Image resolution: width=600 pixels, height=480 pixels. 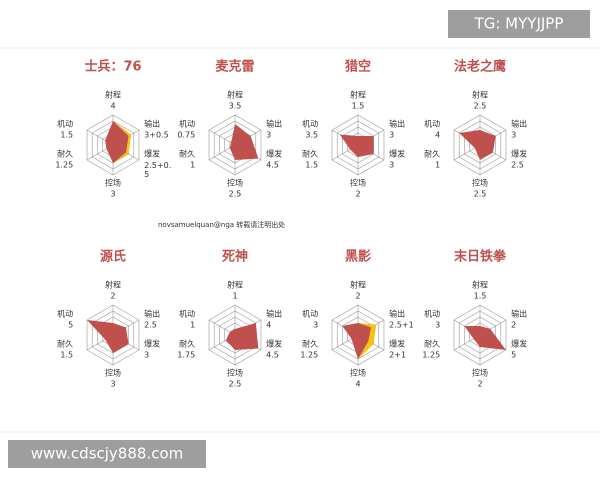 I want to click on value-label: 2.5+0. 5, so click(x=157, y=170).